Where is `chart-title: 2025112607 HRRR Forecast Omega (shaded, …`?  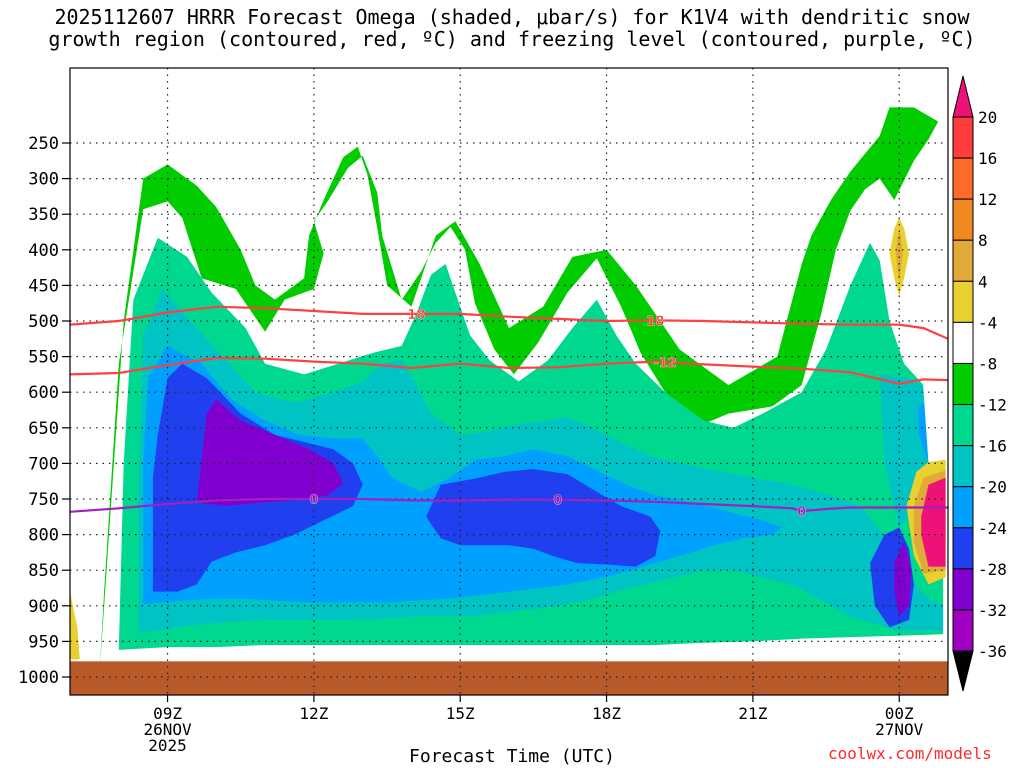
chart-title: 2025112607 HRRR Forecast Omega (shaded, … is located at coordinates (512, 28).